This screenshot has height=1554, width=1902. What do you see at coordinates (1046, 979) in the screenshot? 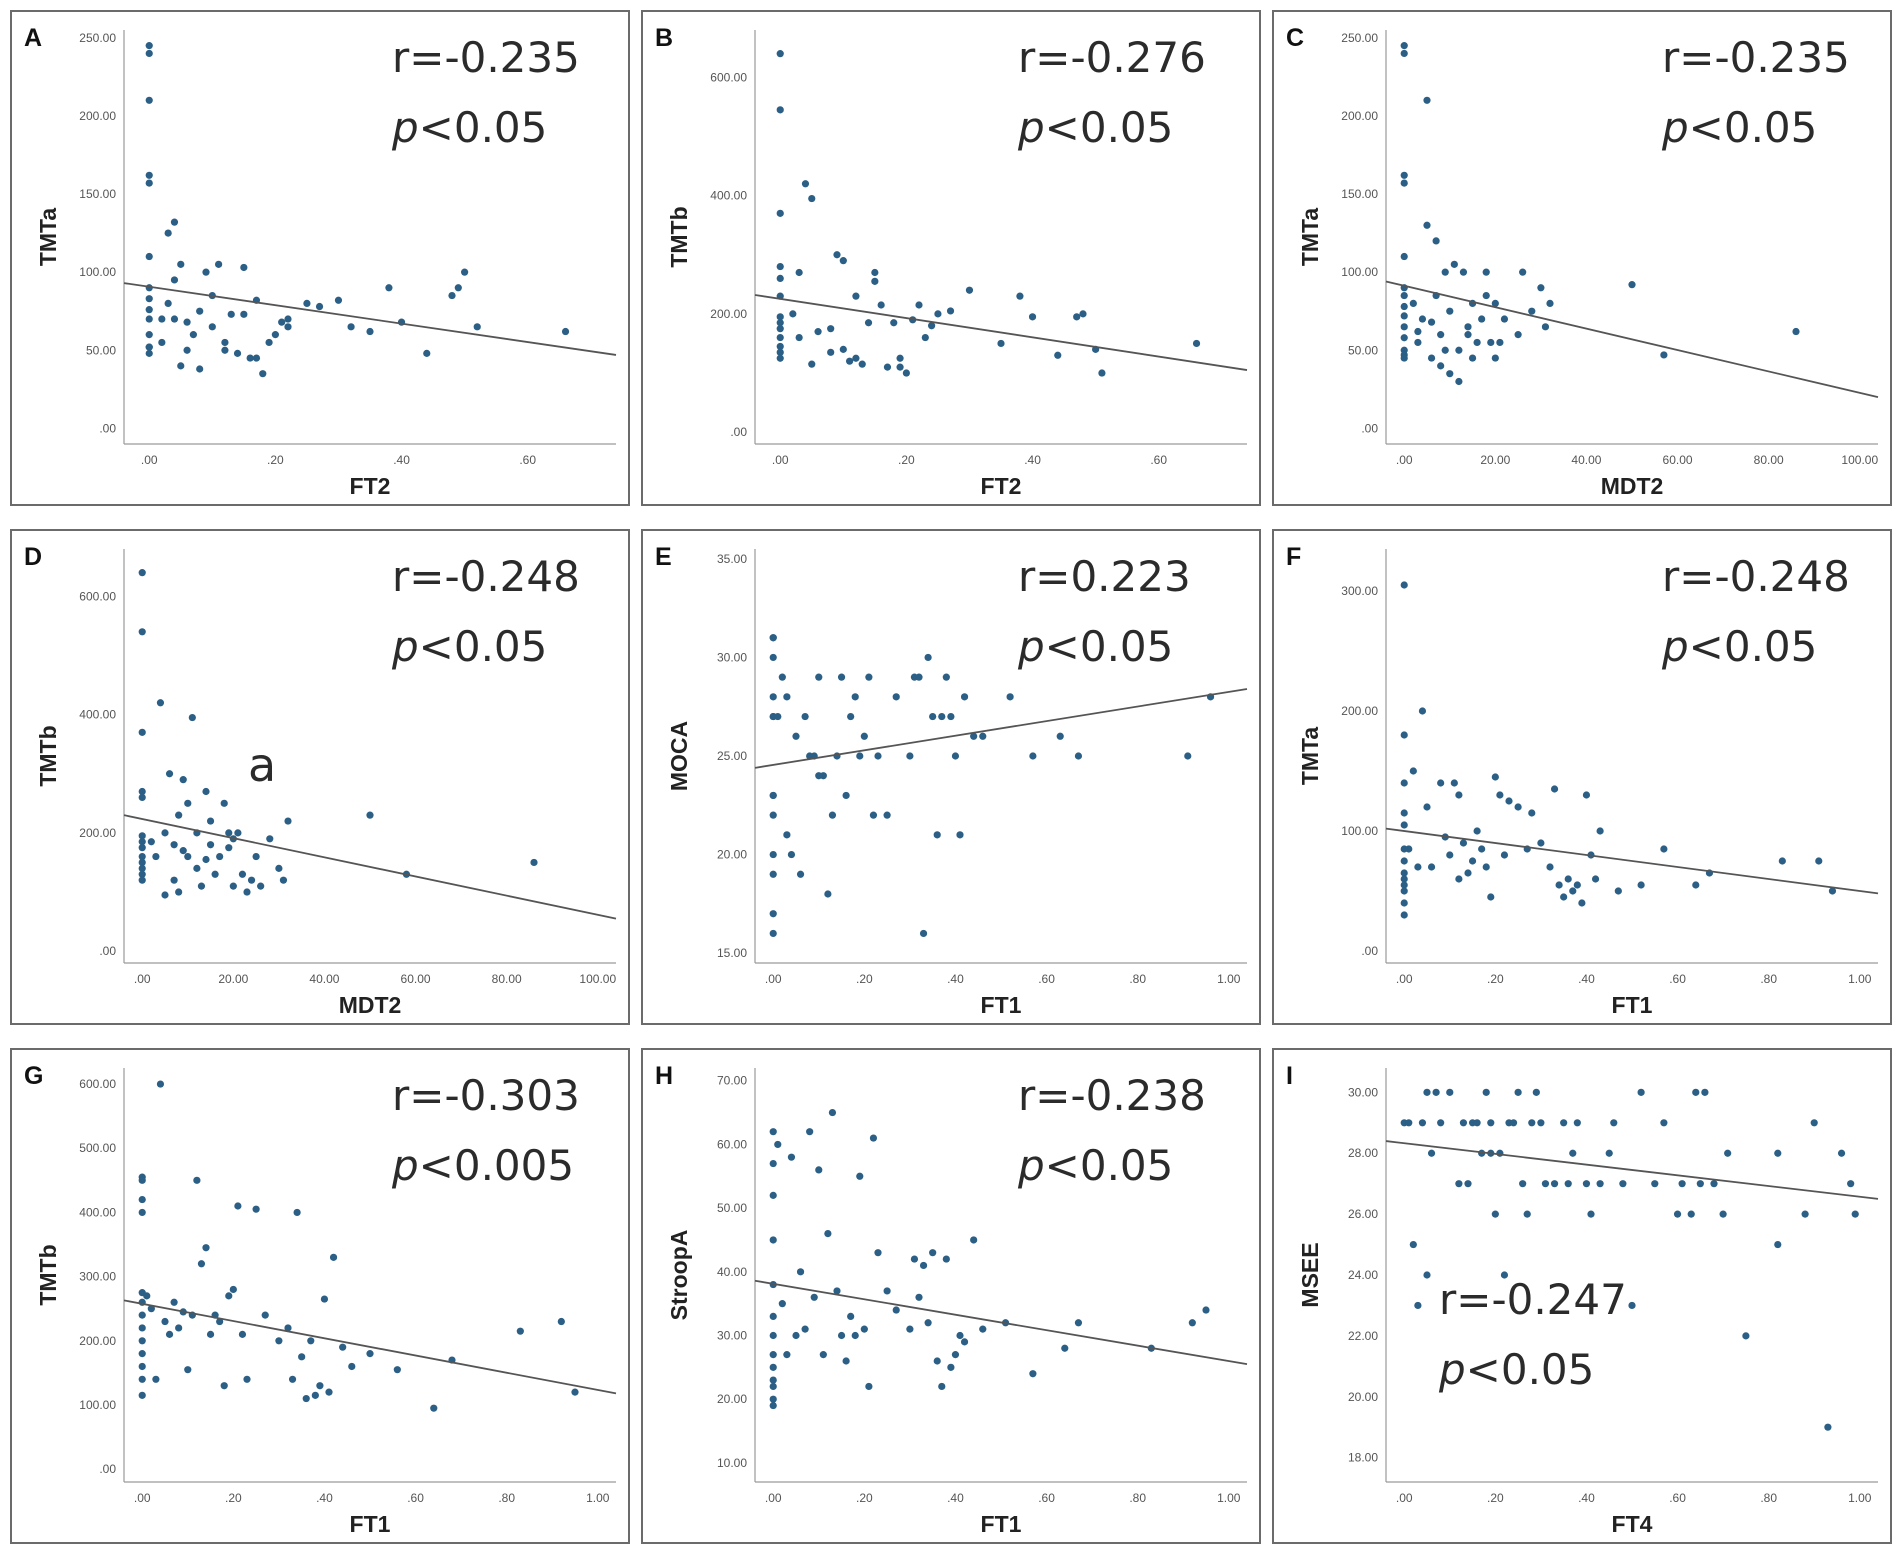
I see `x-tick-label: .60` at bounding box center [1046, 979].